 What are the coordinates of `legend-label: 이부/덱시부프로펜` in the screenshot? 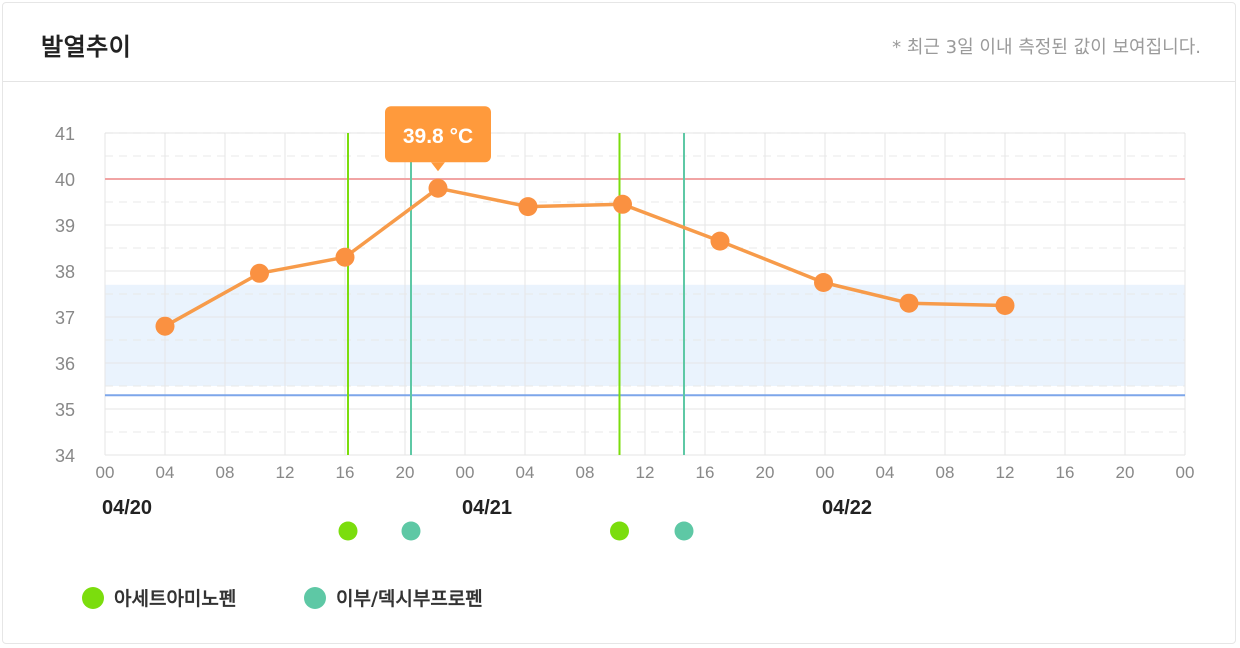 It's located at (409, 599).